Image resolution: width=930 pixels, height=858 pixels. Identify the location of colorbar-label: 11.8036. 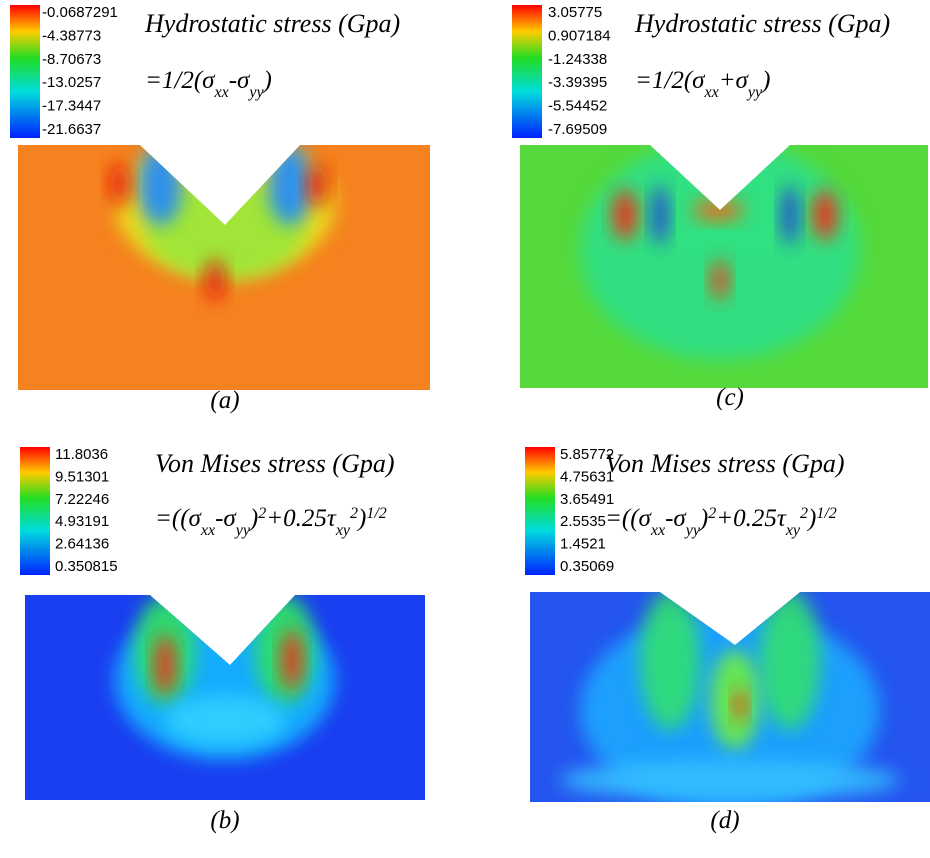
(81, 454).